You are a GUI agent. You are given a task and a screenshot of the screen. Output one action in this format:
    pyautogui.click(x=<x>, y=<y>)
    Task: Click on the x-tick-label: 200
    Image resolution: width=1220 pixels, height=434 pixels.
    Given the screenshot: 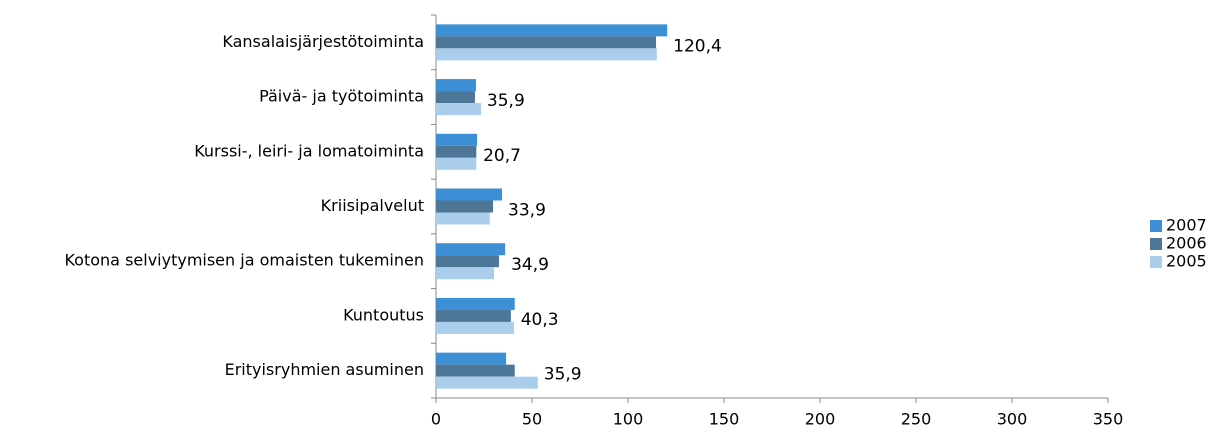 What is the action you would take?
    pyautogui.click(x=820, y=419)
    